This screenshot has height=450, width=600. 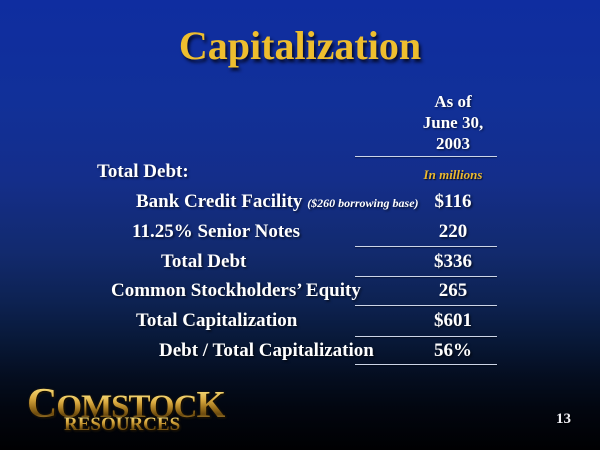 What do you see at coordinates (300, 45) in the screenshot?
I see `page-title: Capitalization` at bounding box center [300, 45].